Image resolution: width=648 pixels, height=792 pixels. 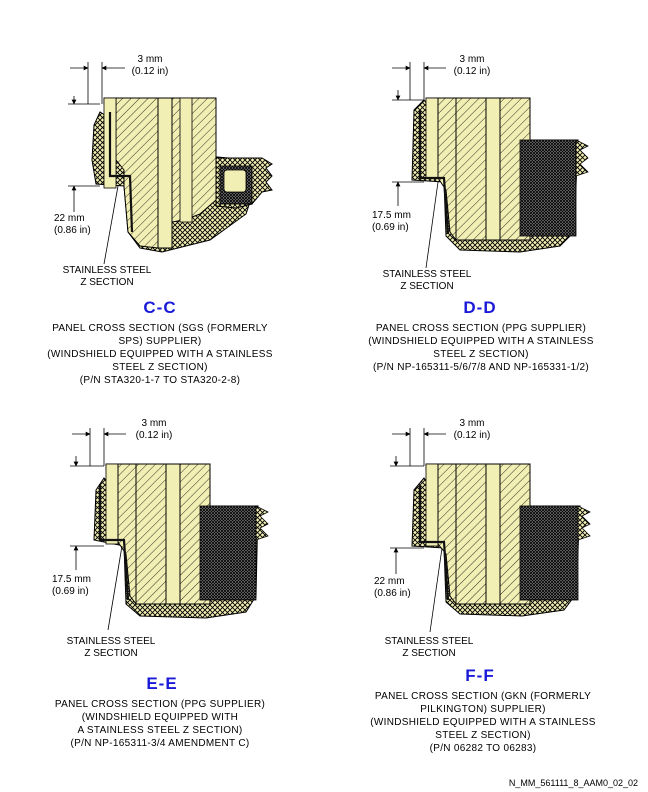 I want to click on dd-gap-dimension: 3 mm (0.12 in), so click(x=472, y=66).